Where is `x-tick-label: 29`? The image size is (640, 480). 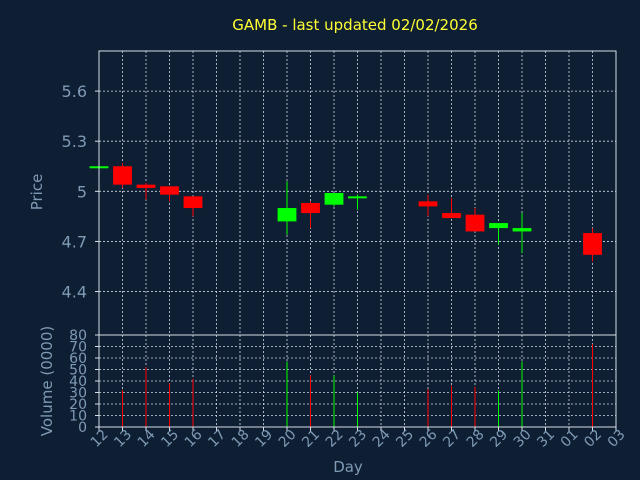
x-tick-label: 29 is located at coordinates (499, 439).